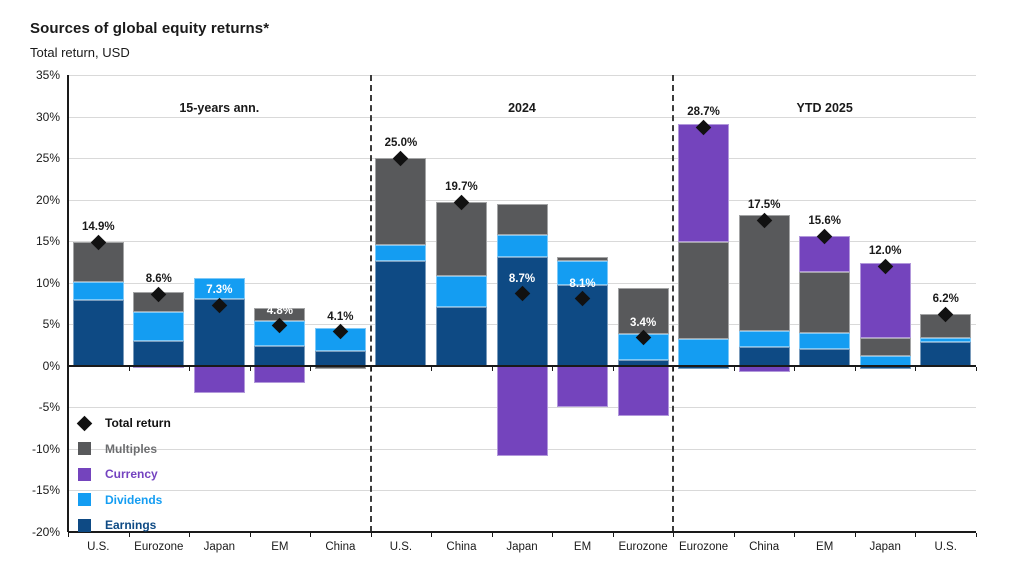  Describe the element at coordinates (131, 448) in the screenshot. I see `legend-label: Multiples` at that location.